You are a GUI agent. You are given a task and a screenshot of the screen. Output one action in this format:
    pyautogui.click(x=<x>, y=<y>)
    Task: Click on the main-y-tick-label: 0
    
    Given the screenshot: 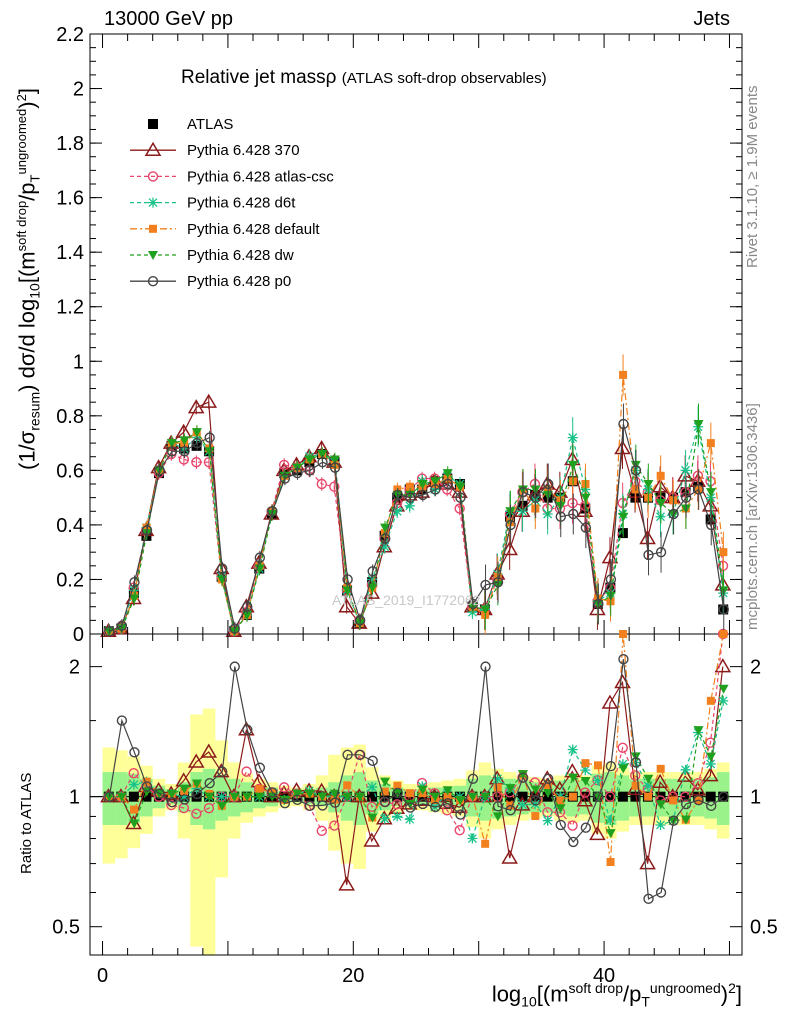 What is the action you would take?
    pyautogui.click(x=78, y=635)
    